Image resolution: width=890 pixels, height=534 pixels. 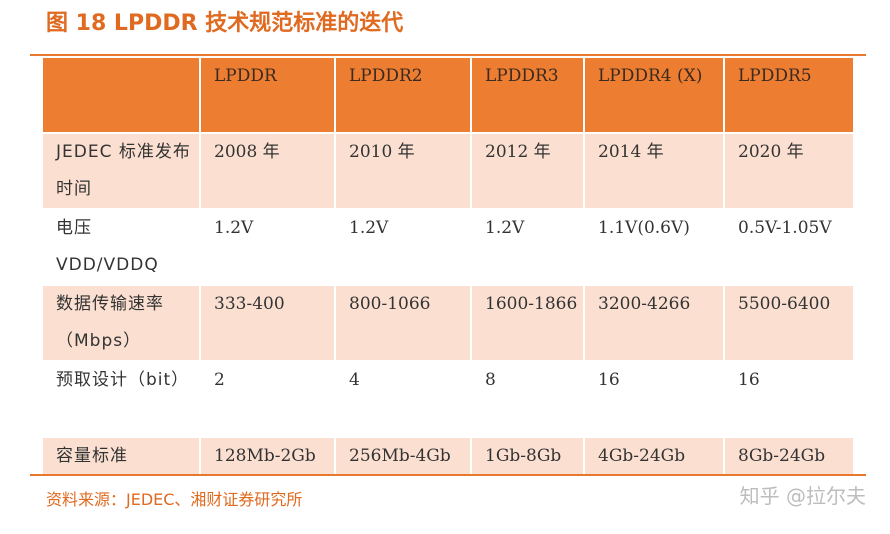 What do you see at coordinates (789, 96) in the screenshot?
I see `header-cell-lpddr5: LPDDR5` at bounding box center [789, 96].